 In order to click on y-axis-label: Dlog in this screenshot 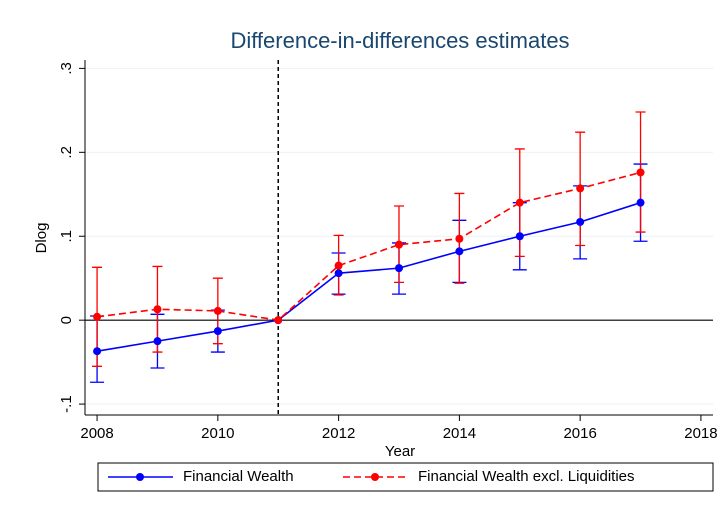, I will do `click(41, 238)`.